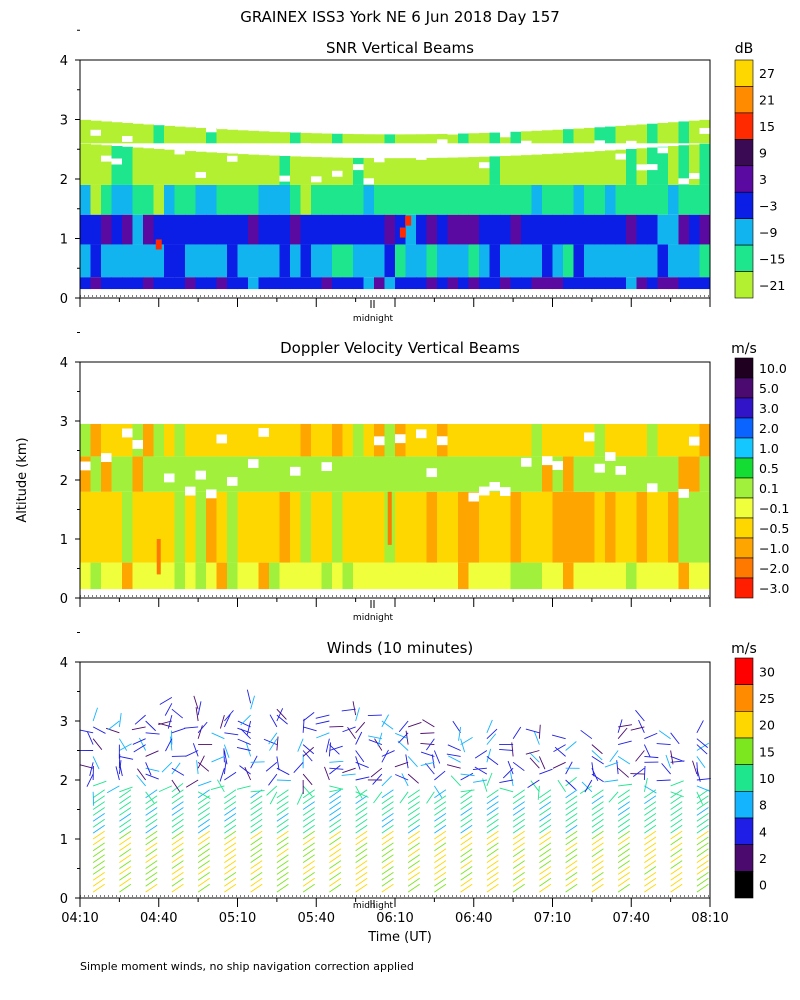  What do you see at coordinates (744, 126) in the screenshot?
I see `snr-colorbar-swatch` at bounding box center [744, 126].